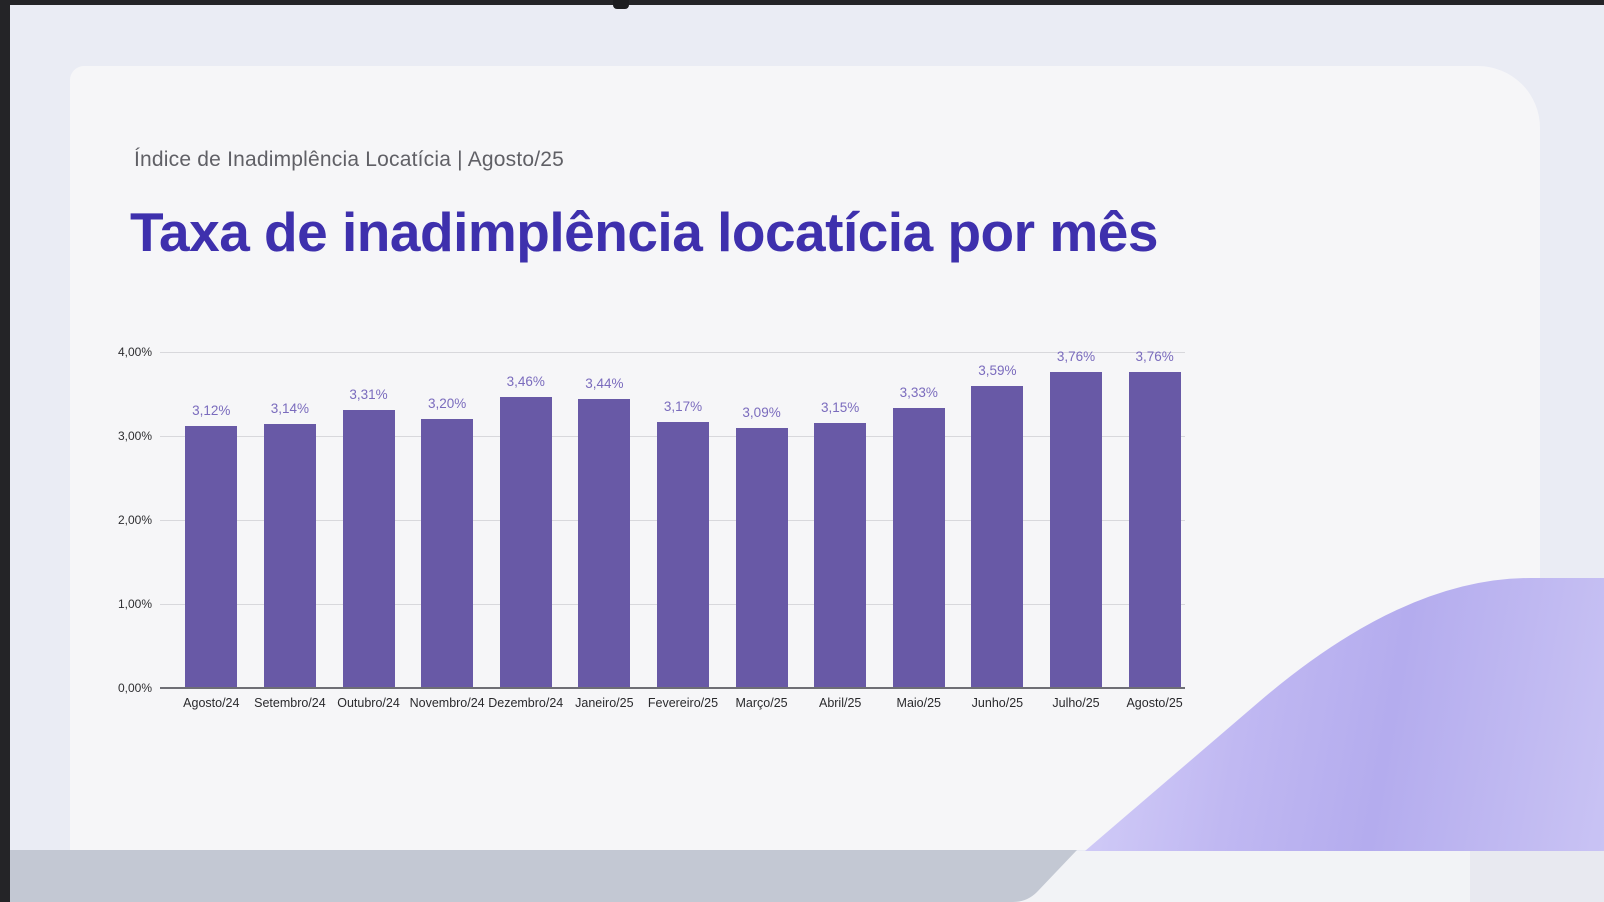 Image resolution: width=1604 pixels, height=902 pixels. I want to click on bar-value-label: 3,59%, so click(997, 370).